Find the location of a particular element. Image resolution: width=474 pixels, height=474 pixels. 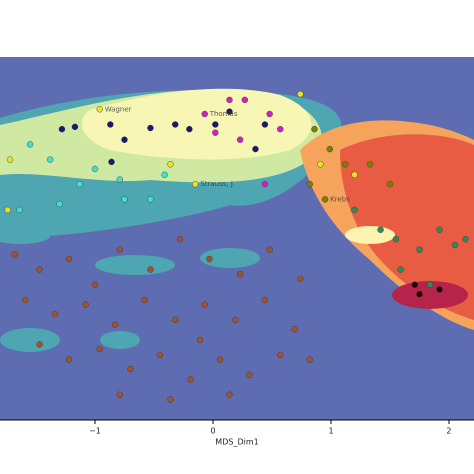

point-label: Strauss, J. is located at coordinates (217, 184).